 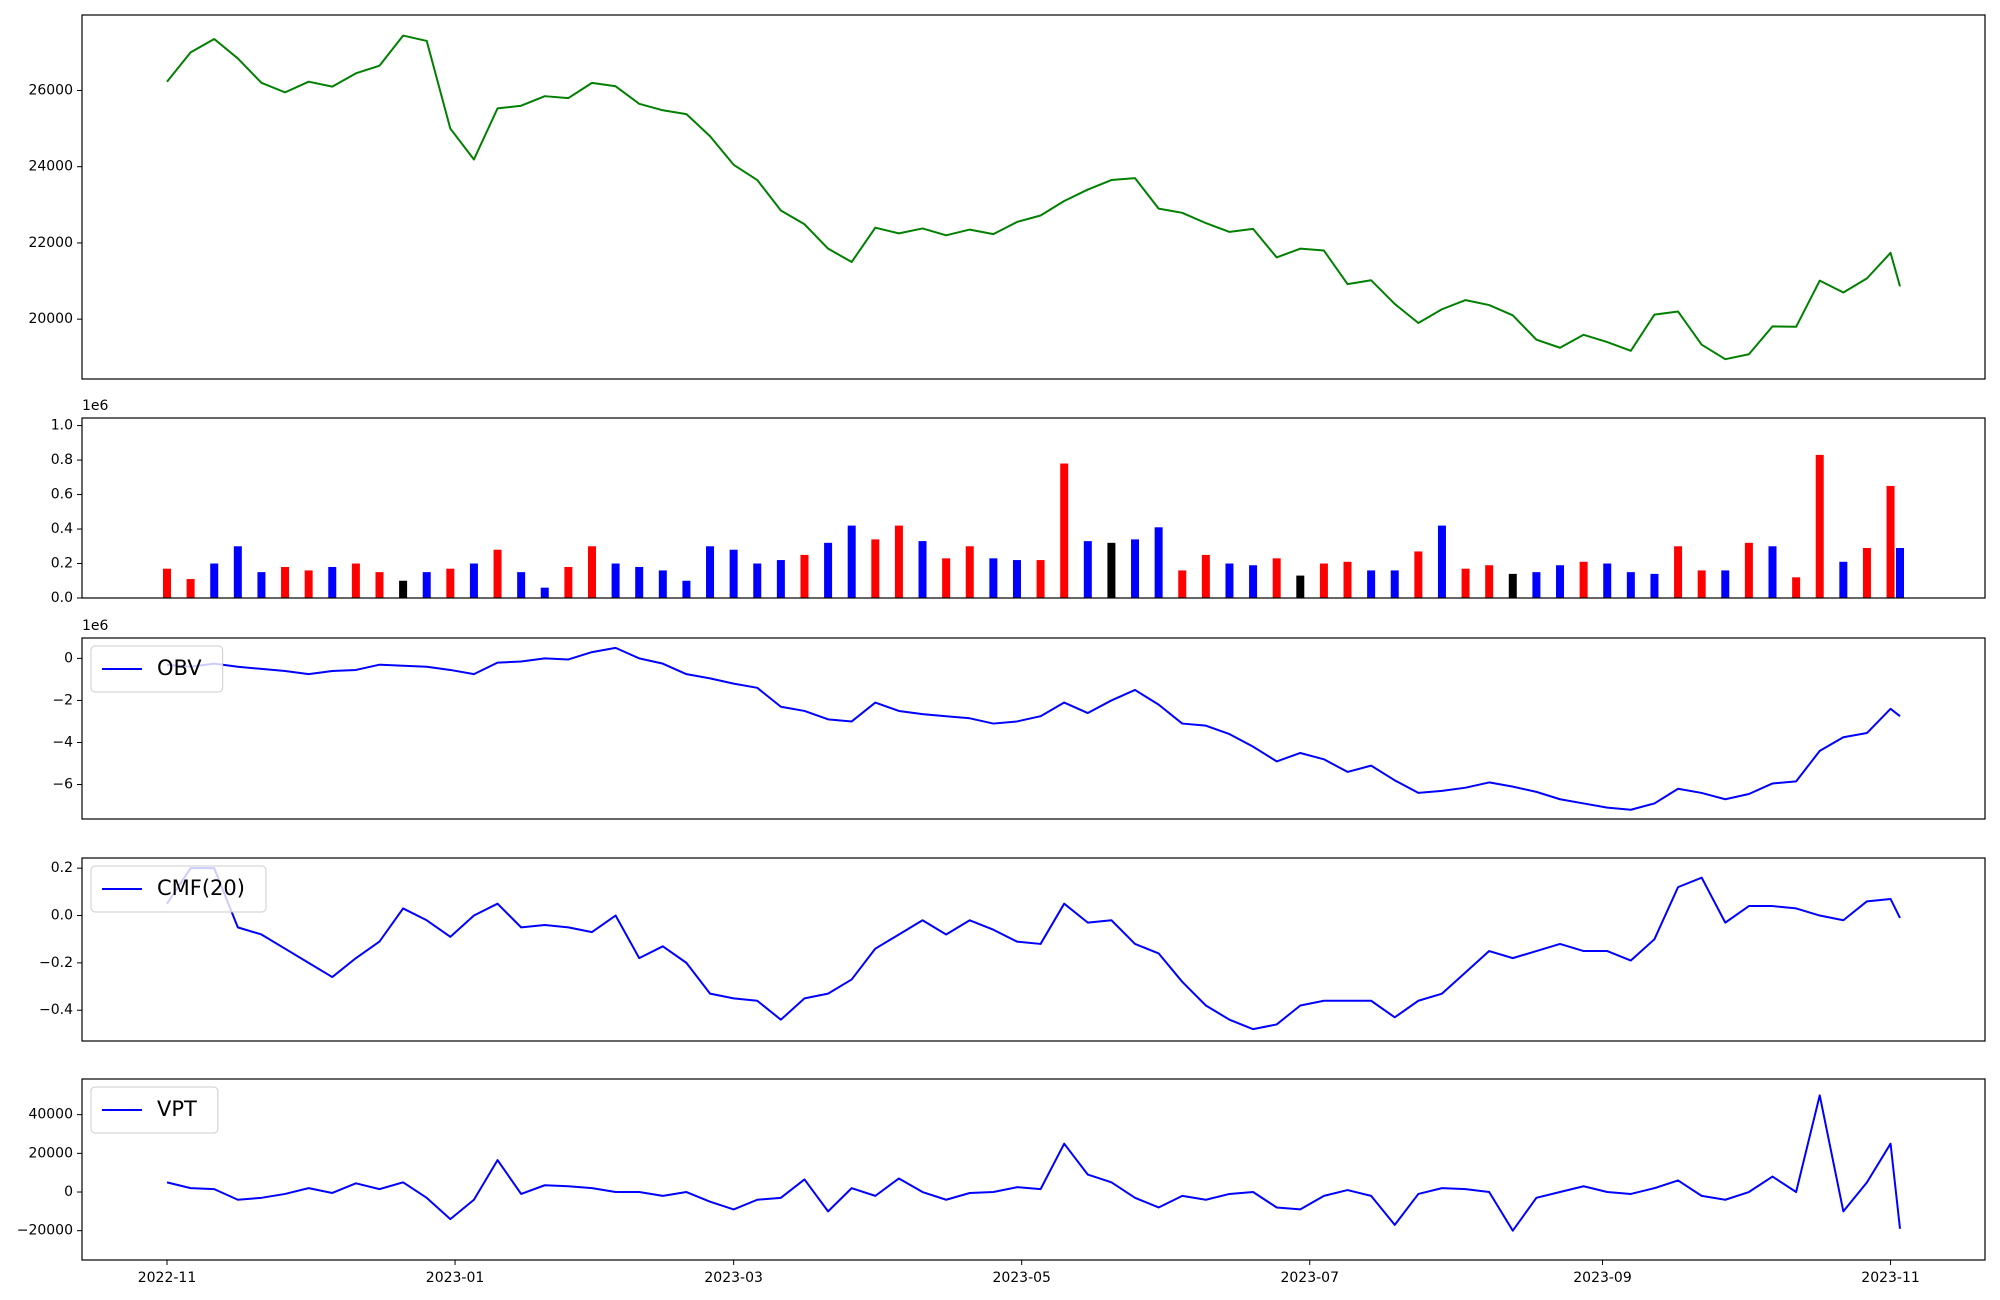 I want to click on legend-label: VPT, so click(x=177, y=1109).